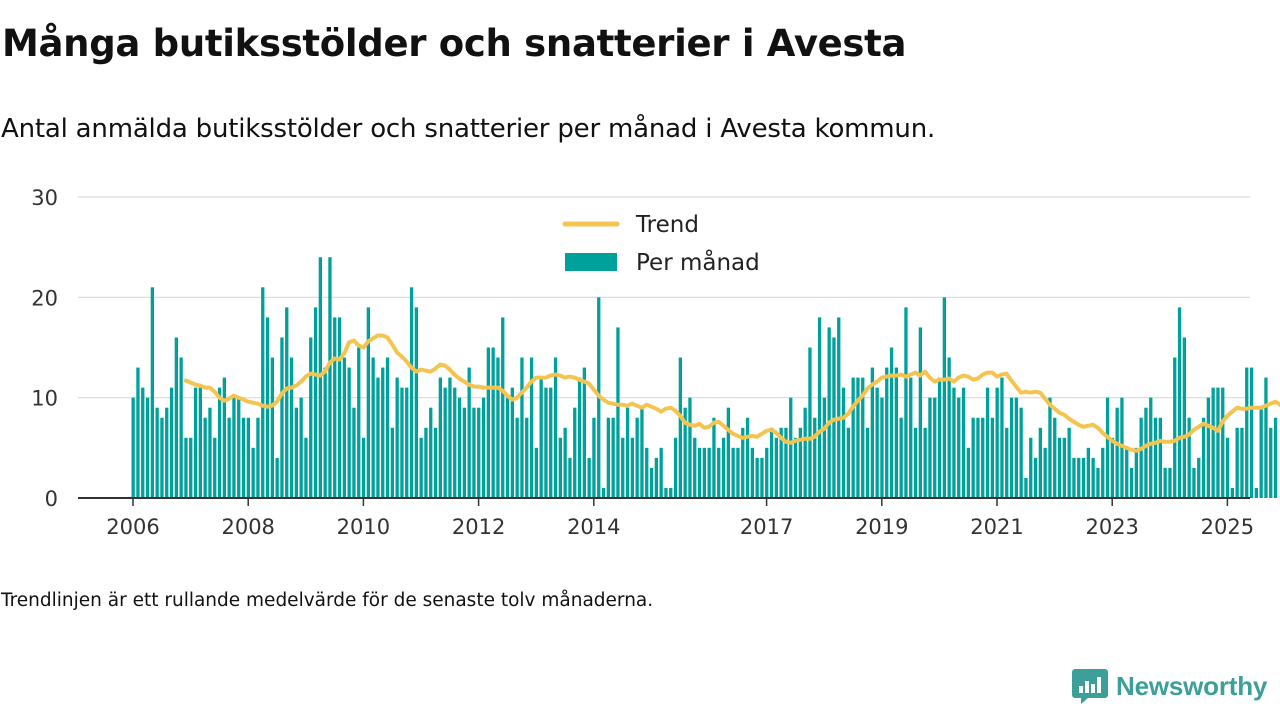 The height and width of the screenshot is (720, 1280). Describe the element at coordinates (881, 527) in the screenshot. I see `x-tick-label: 2019` at that location.